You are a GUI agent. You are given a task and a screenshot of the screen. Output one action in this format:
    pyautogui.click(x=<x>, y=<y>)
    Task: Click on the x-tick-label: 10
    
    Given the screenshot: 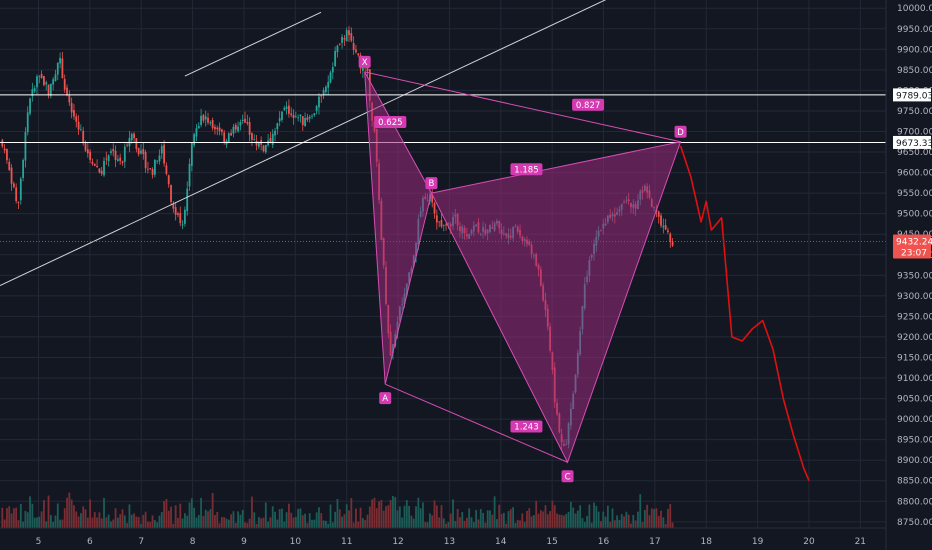 What is the action you would take?
    pyautogui.click(x=296, y=542)
    